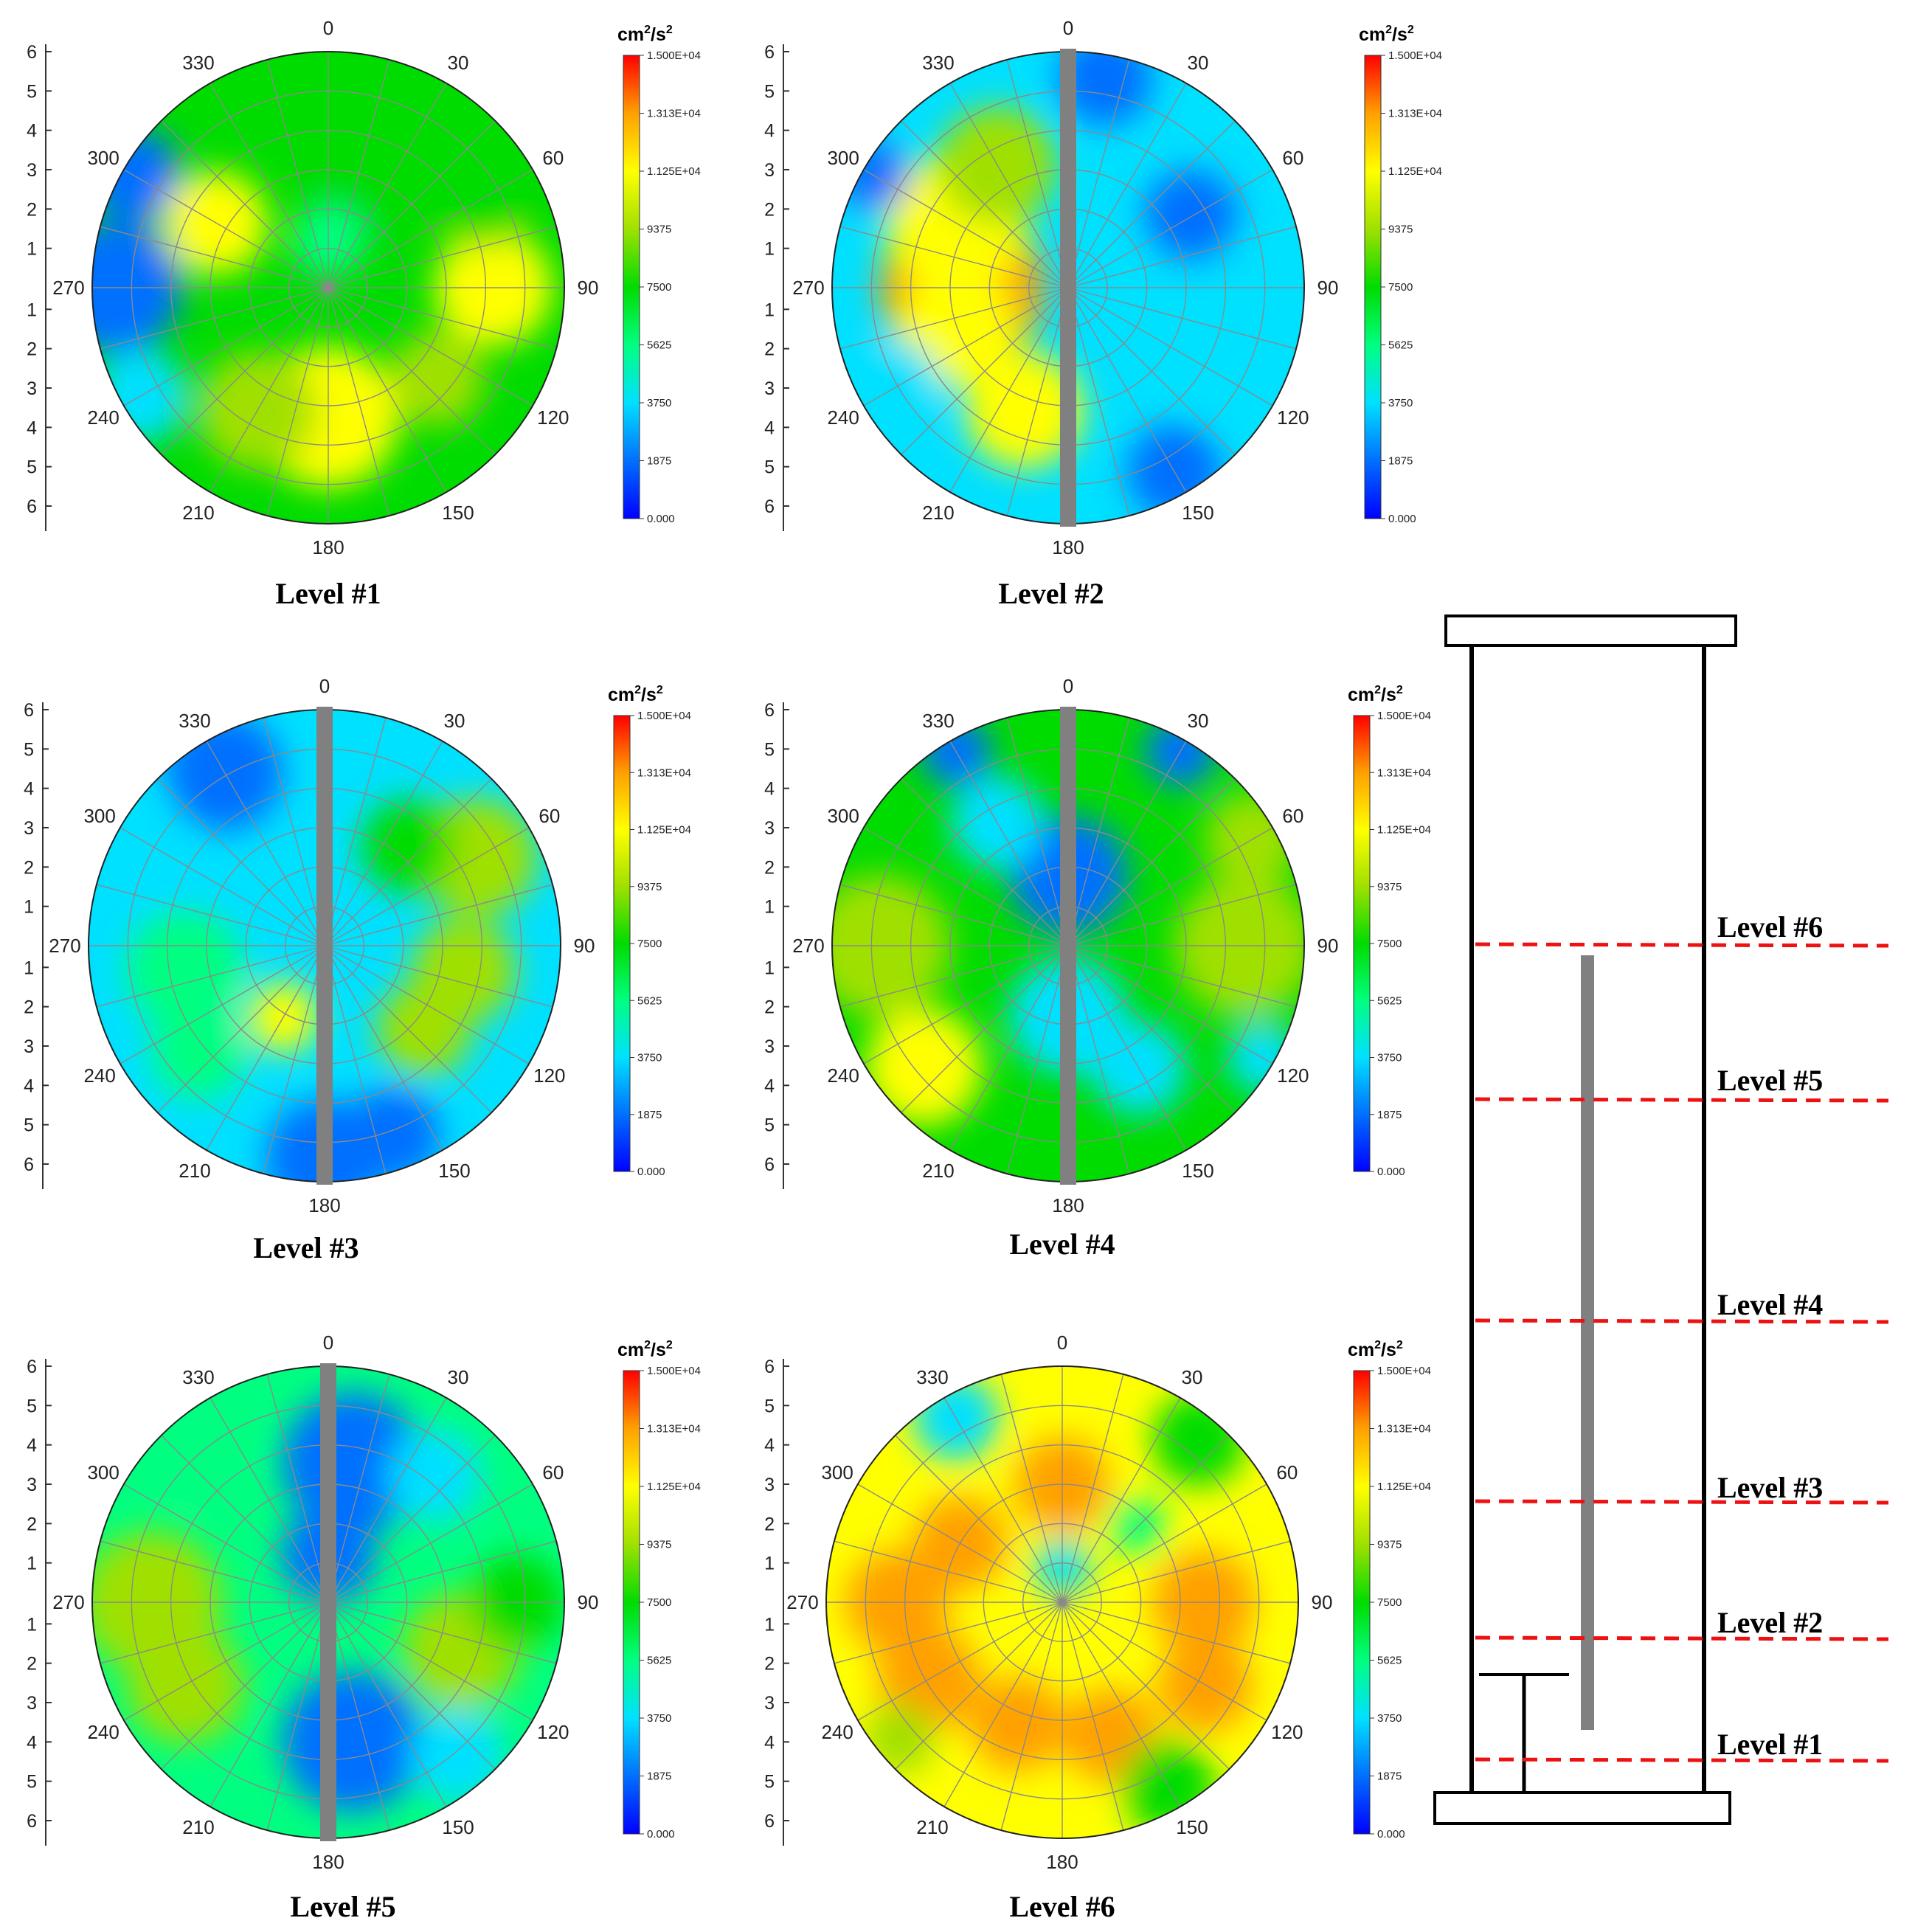 The height and width of the screenshot is (1932, 1915). Describe the element at coordinates (622, 944) in the screenshot. I see `colorbar-gradient` at that location.